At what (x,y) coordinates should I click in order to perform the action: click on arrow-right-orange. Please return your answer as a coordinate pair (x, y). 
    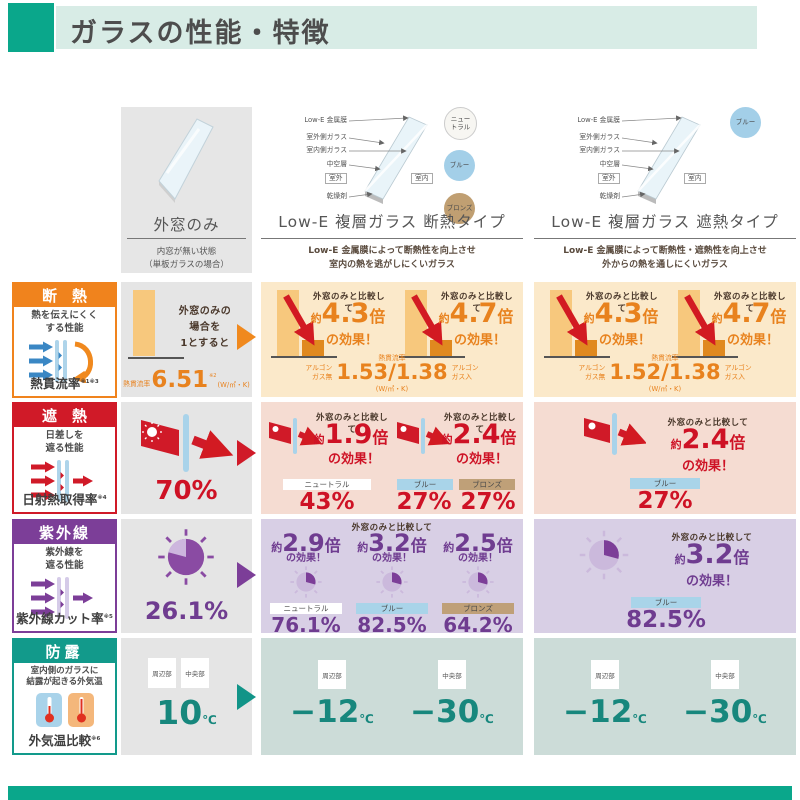
    Looking at the image, I should click on (246, 337).